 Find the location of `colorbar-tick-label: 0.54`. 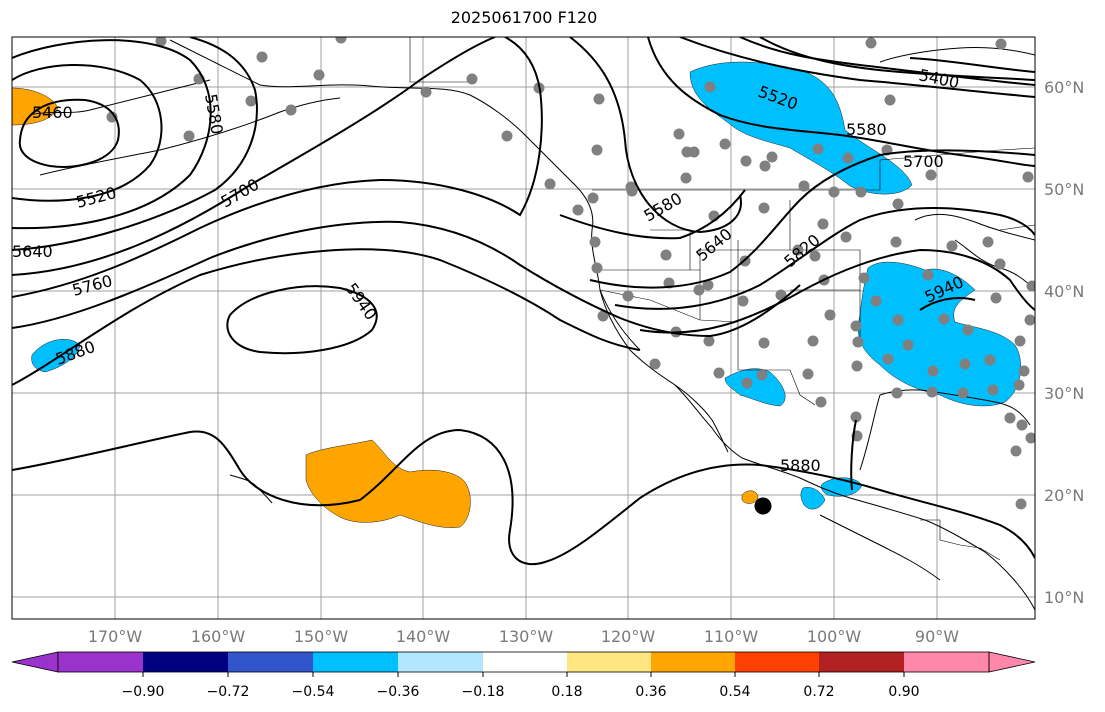

colorbar-tick-label: 0.54 is located at coordinates (734, 692).